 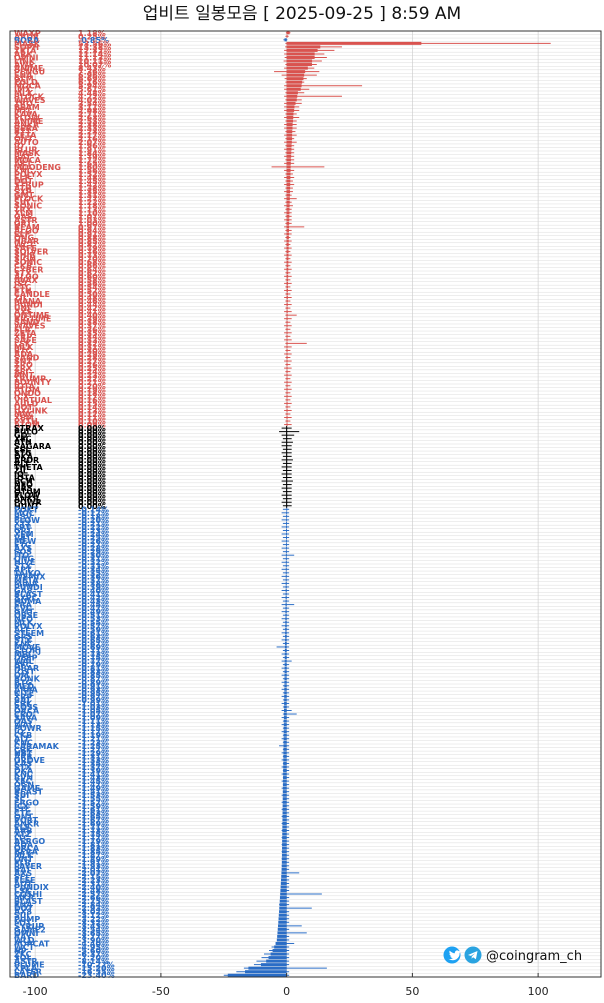 What do you see at coordinates (93, 538) in the screenshot?
I see `row-change-label: -0.25%` at bounding box center [93, 538].